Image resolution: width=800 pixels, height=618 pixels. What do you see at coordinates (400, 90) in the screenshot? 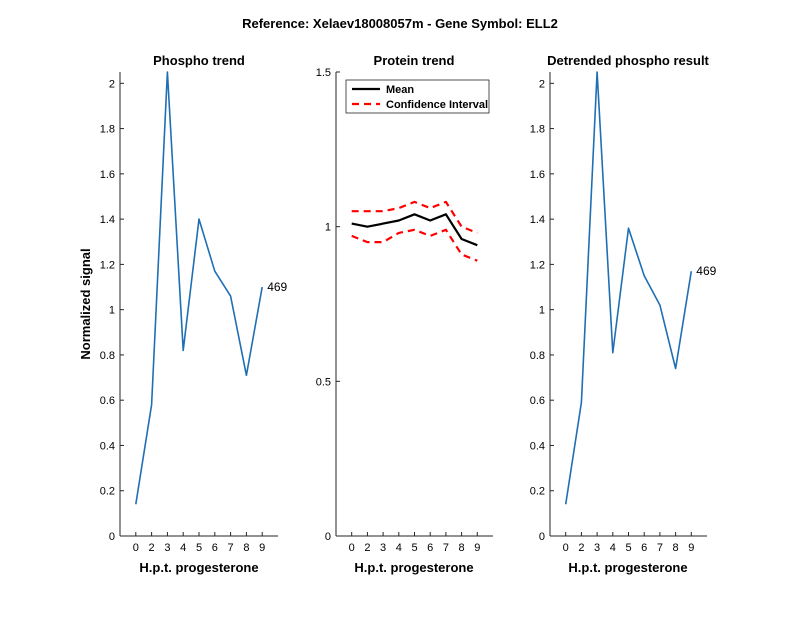
I see `legend-label: Mean` at bounding box center [400, 90].